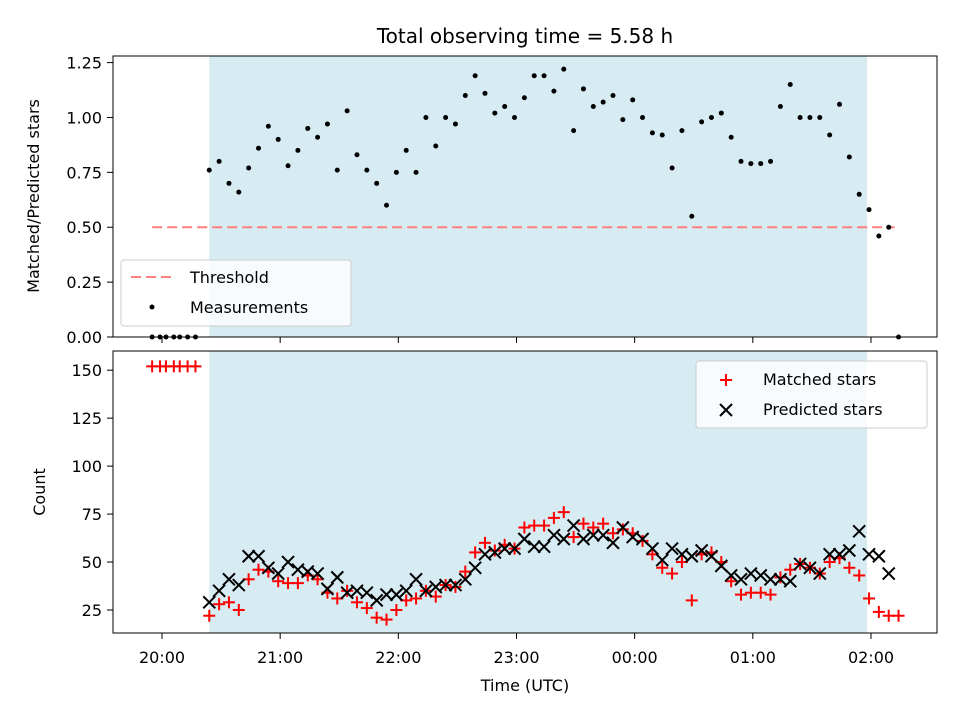  What do you see at coordinates (871, 657) in the screenshot?
I see `x-tick-label: 02:00` at bounding box center [871, 657].